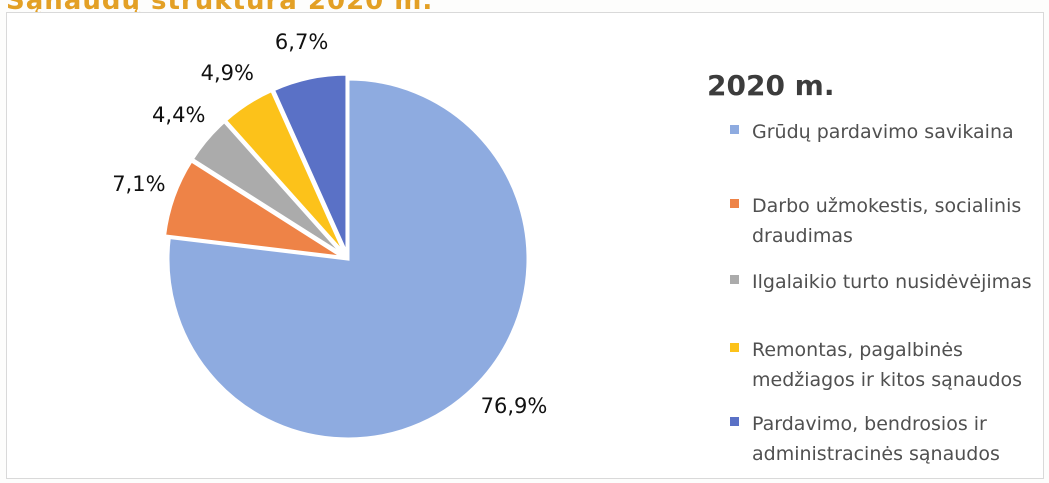 This screenshot has width=1049, height=483. What do you see at coordinates (179, 115) in the screenshot?
I see `pie-value-label: 4,4%` at bounding box center [179, 115].